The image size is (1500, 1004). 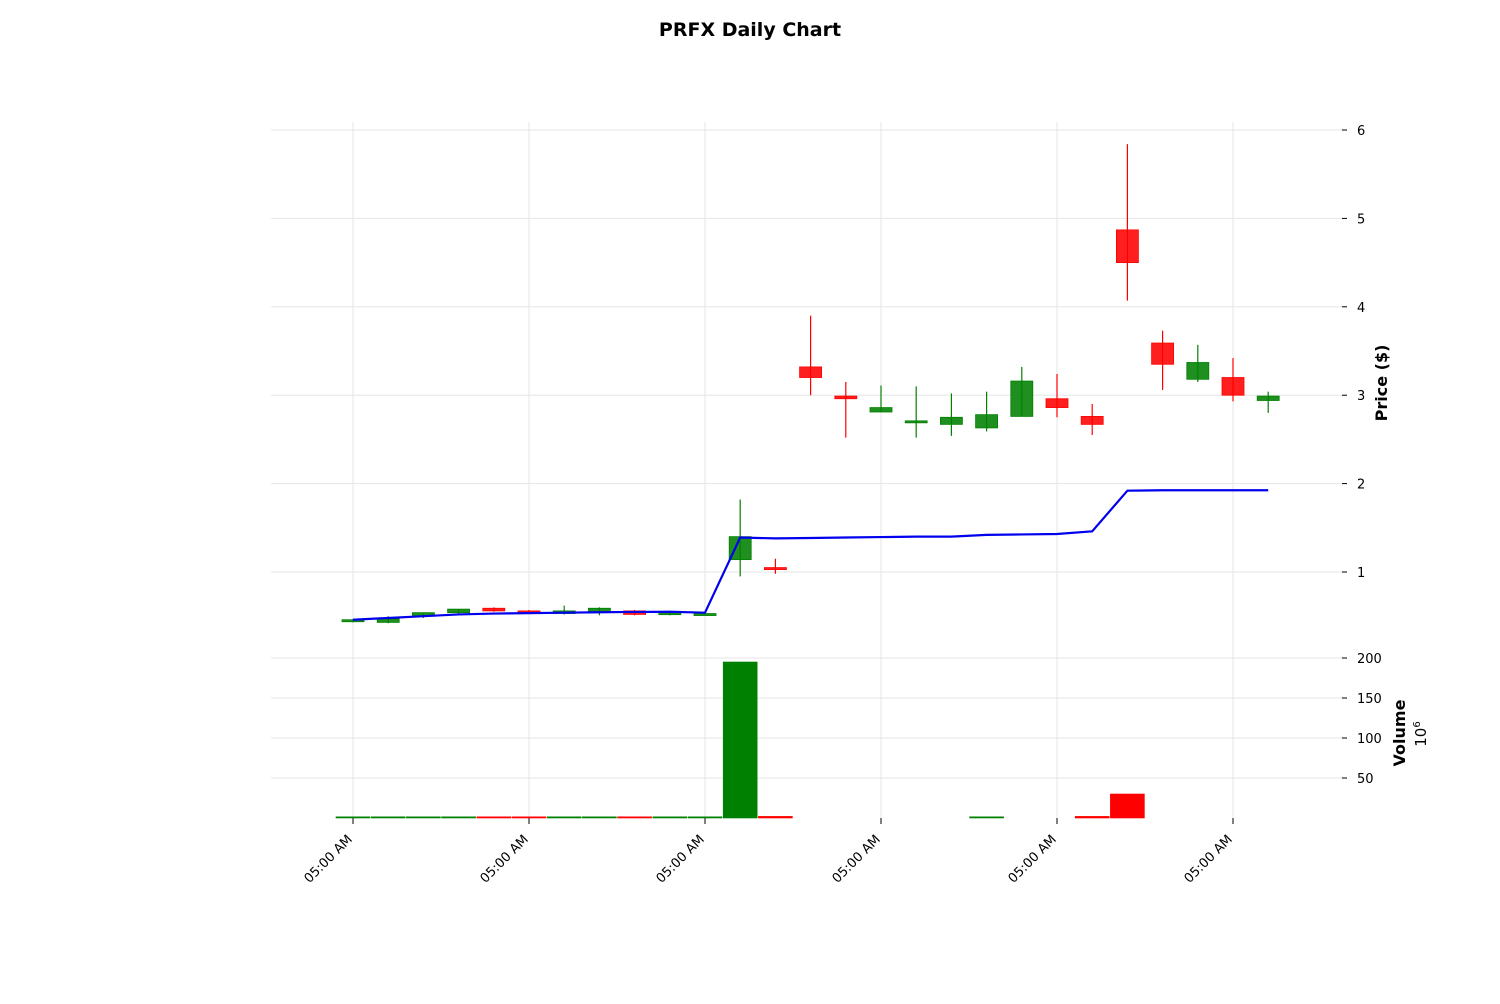 I want to click on price-tick-label: 2, so click(x=1361, y=485).